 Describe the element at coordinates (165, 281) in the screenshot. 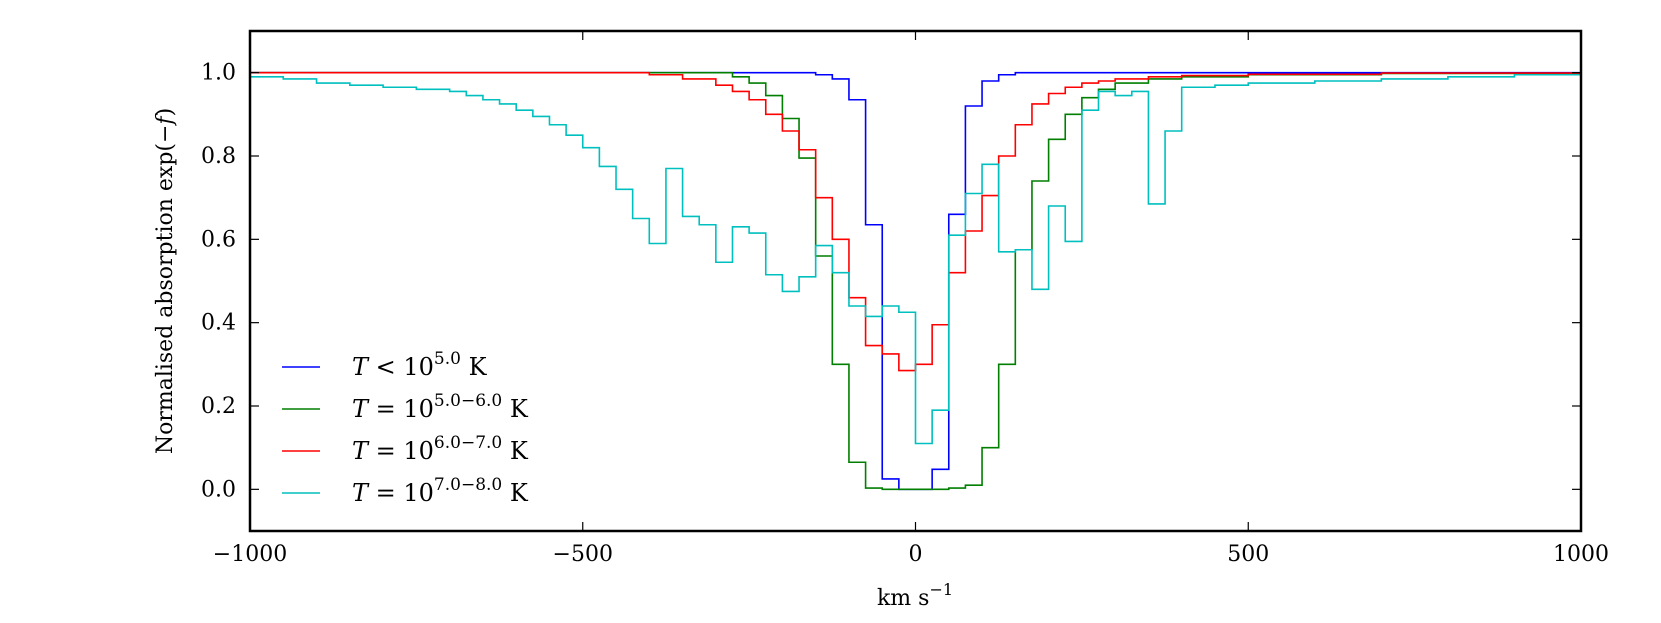

I see `y-axis-label: Normalised absorption exp(−f)` at that location.